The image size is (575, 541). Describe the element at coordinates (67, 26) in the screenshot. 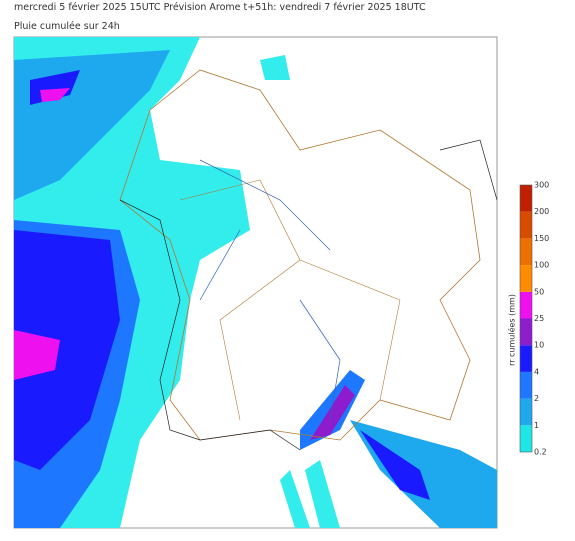

I see `subtitle: Pluie cumulée sur 24h` at that location.